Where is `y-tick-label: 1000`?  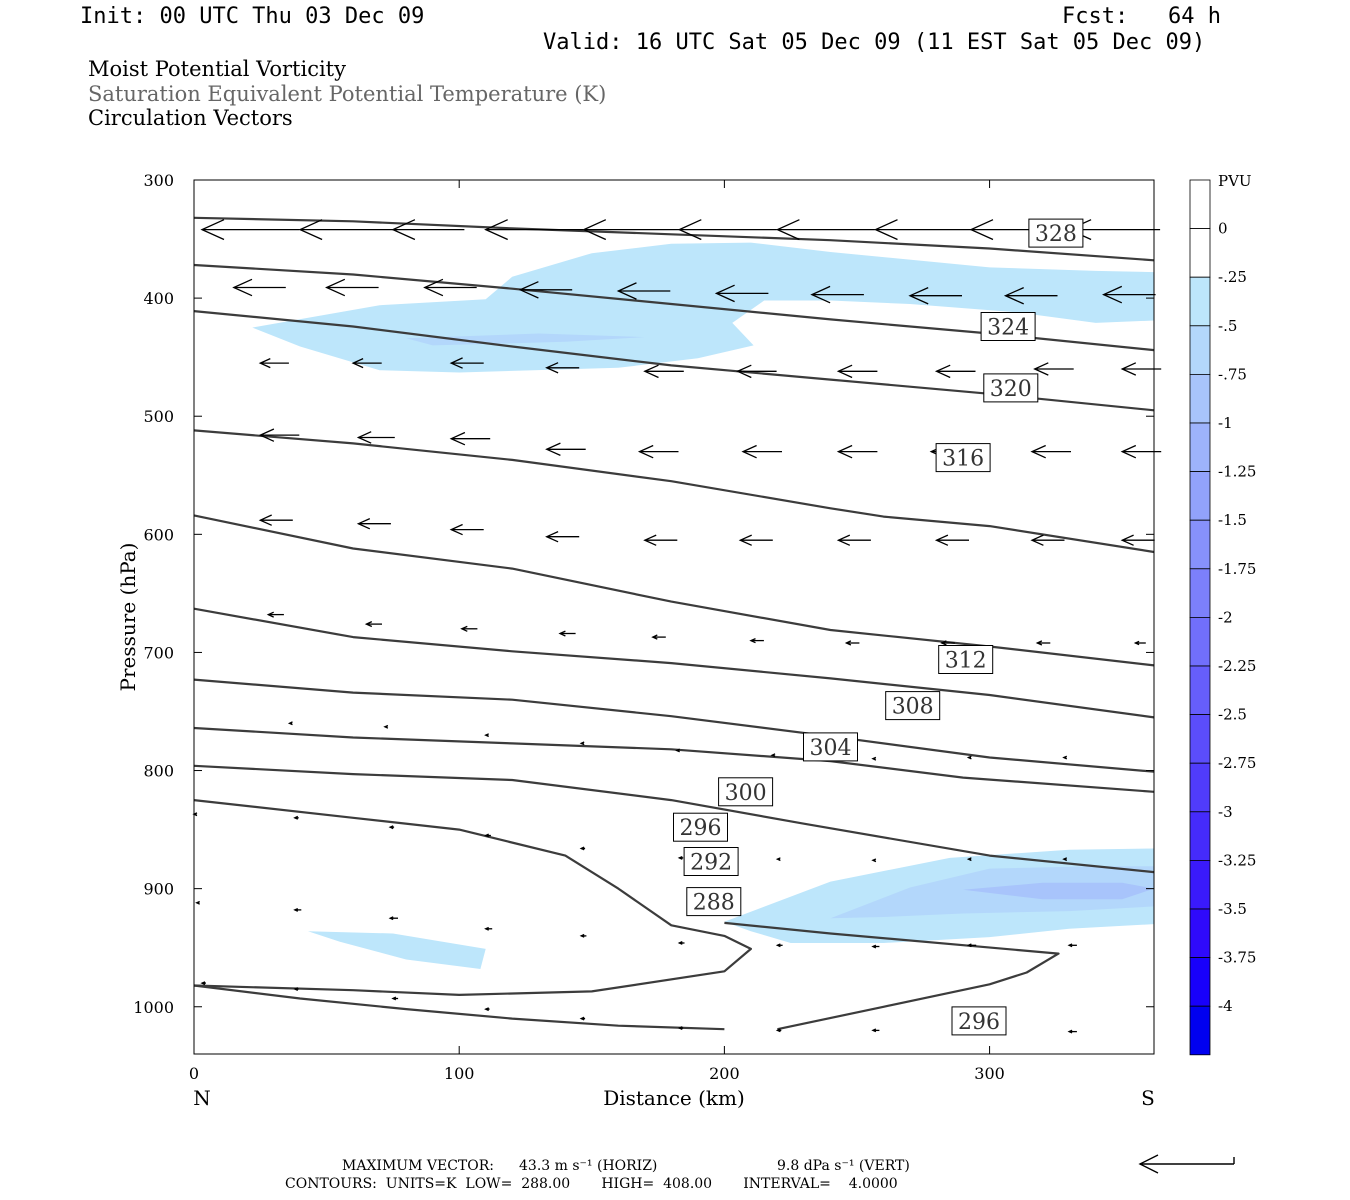
y-tick-label: 1000 is located at coordinates (153, 1007).